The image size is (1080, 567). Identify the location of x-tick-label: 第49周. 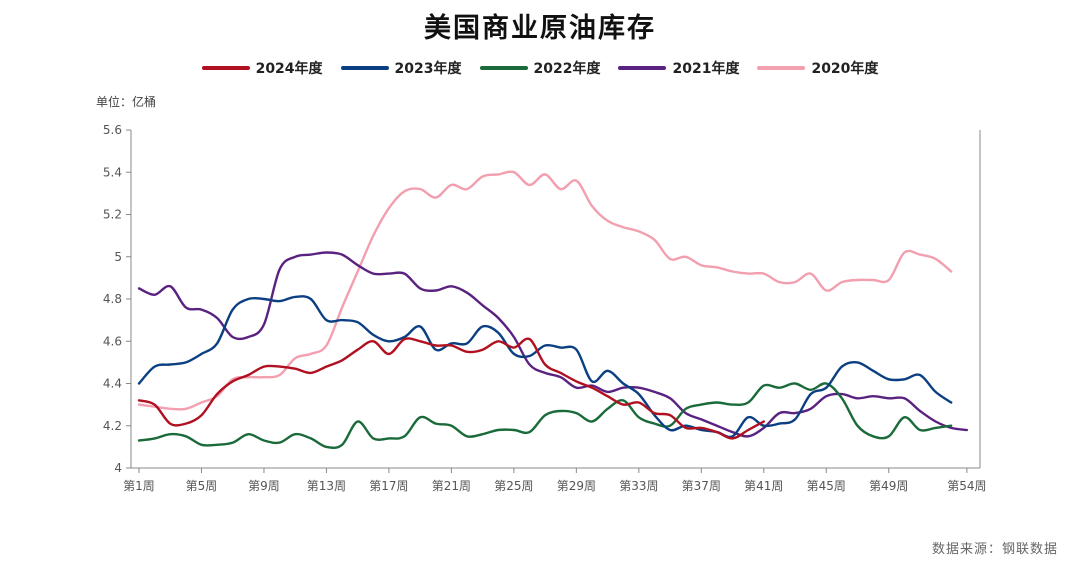
(888, 486).